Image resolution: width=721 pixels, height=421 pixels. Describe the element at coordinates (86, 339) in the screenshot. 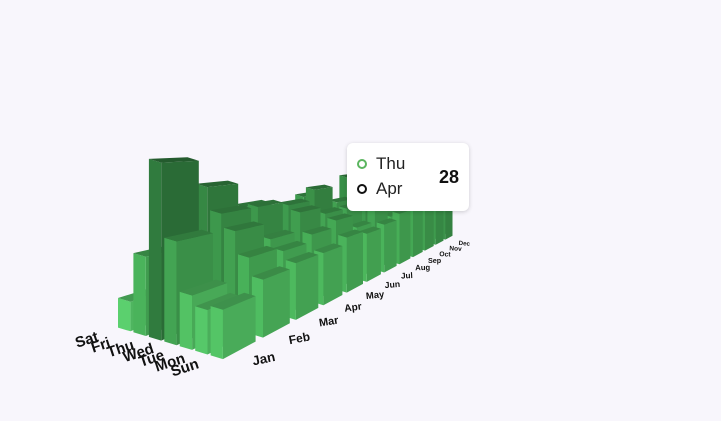

I see `y-tick-label: Sat` at that location.